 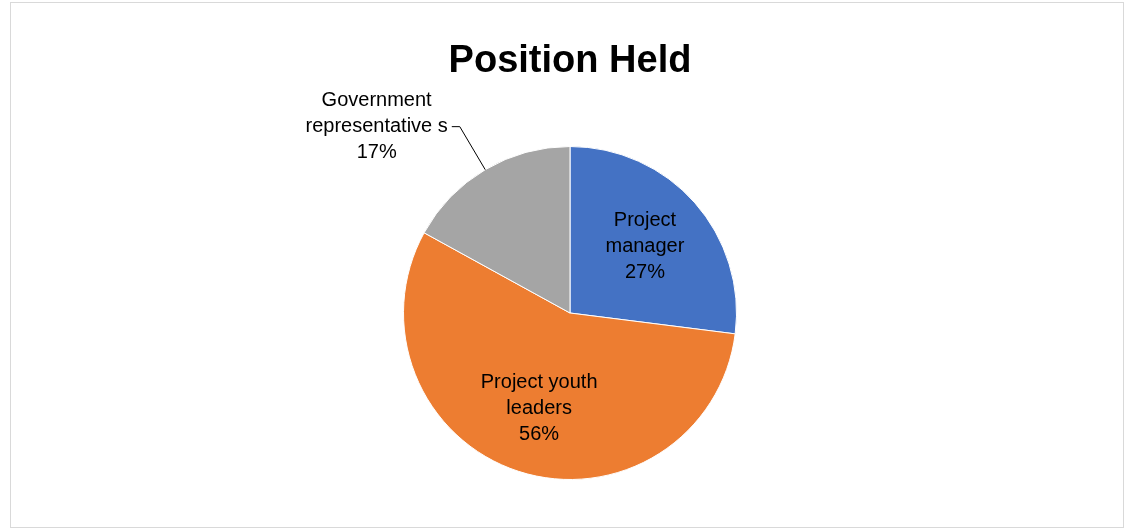 I want to click on chart-title: Position Held, so click(x=570, y=59).